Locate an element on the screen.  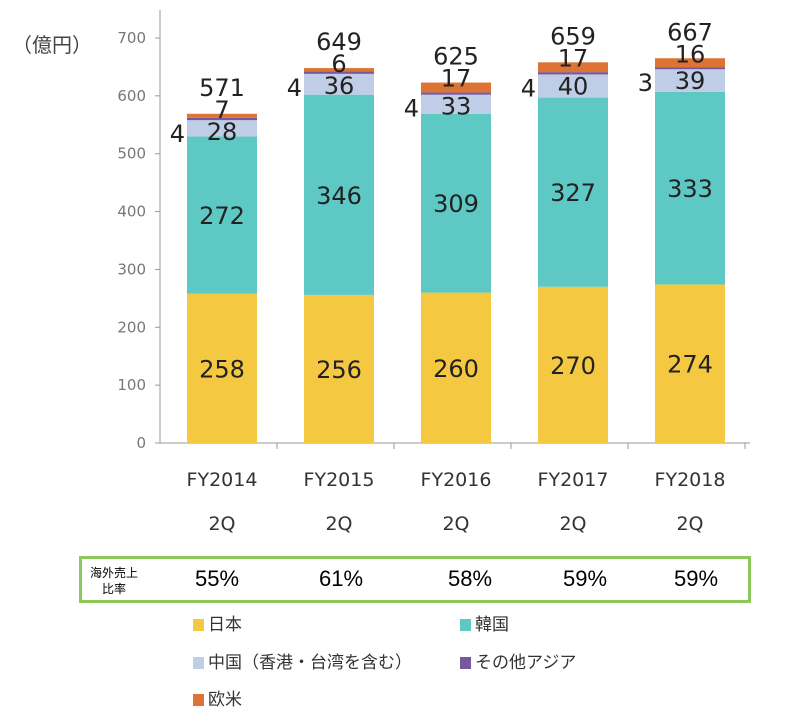
total-label: 667 is located at coordinates (690, 32).